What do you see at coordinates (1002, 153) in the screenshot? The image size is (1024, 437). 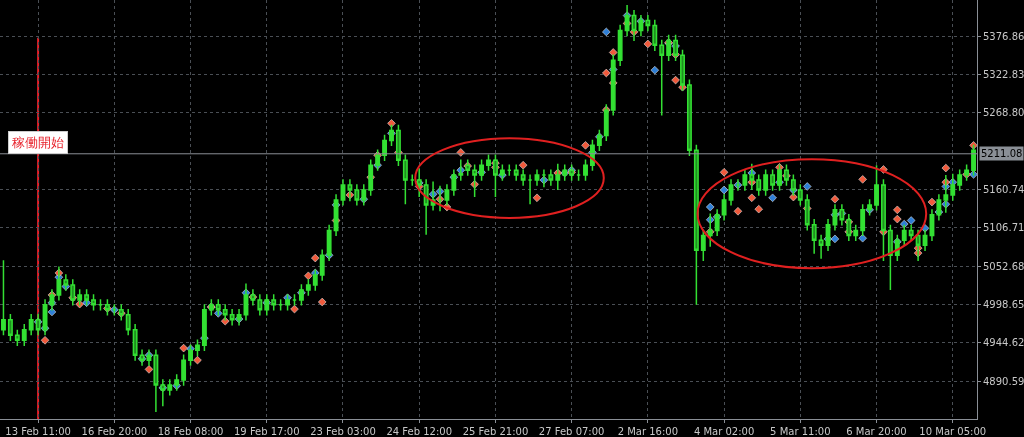 I see `ref-line-label: 5211.08` at bounding box center [1002, 153].